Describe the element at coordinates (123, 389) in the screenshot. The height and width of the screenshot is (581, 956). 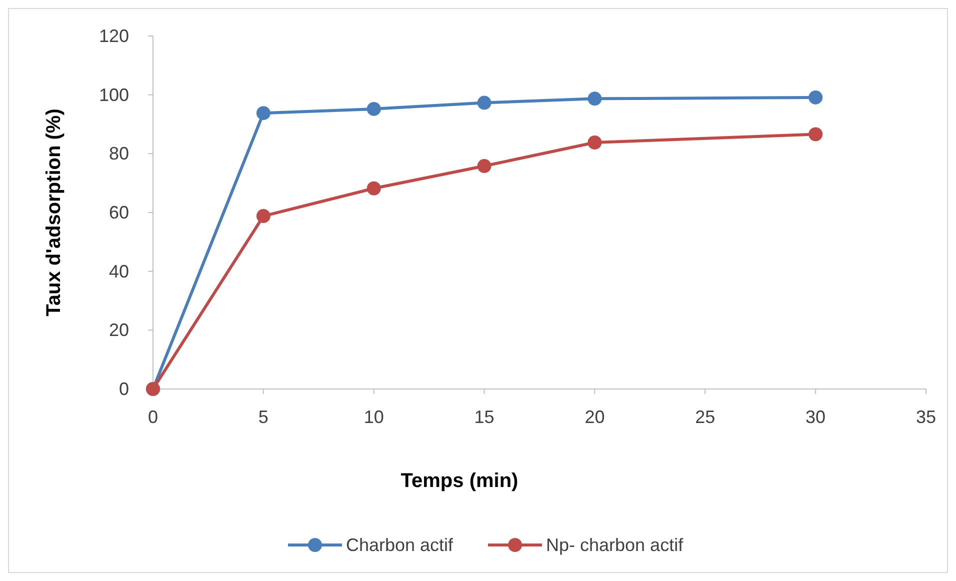
I see `y-tick-label: 0` at that location.